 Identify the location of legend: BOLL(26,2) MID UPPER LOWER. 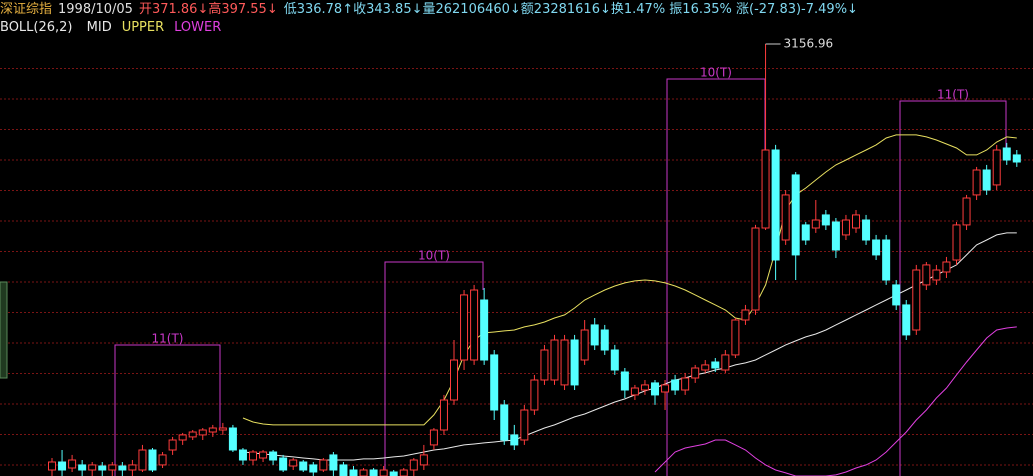
(115, 27).